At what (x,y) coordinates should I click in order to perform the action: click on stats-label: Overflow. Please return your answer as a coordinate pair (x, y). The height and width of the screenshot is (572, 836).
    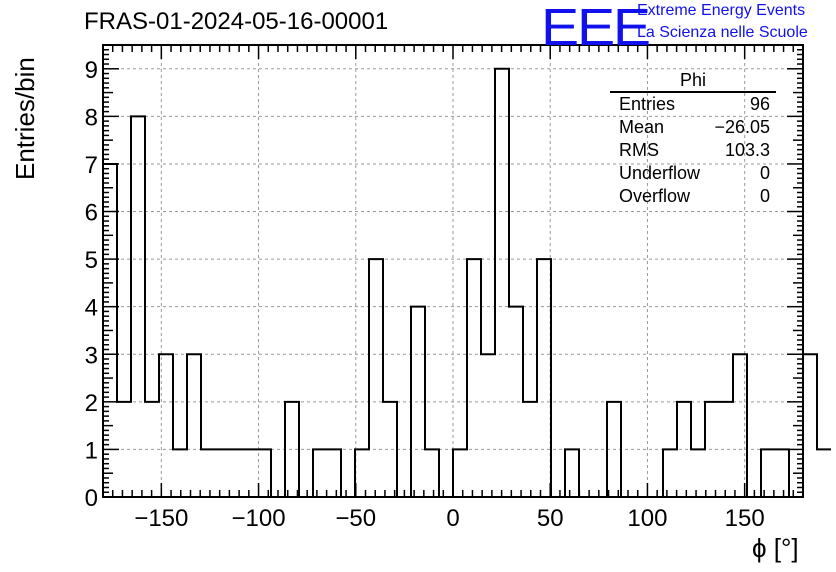
    Looking at the image, I should click on (655, 196).